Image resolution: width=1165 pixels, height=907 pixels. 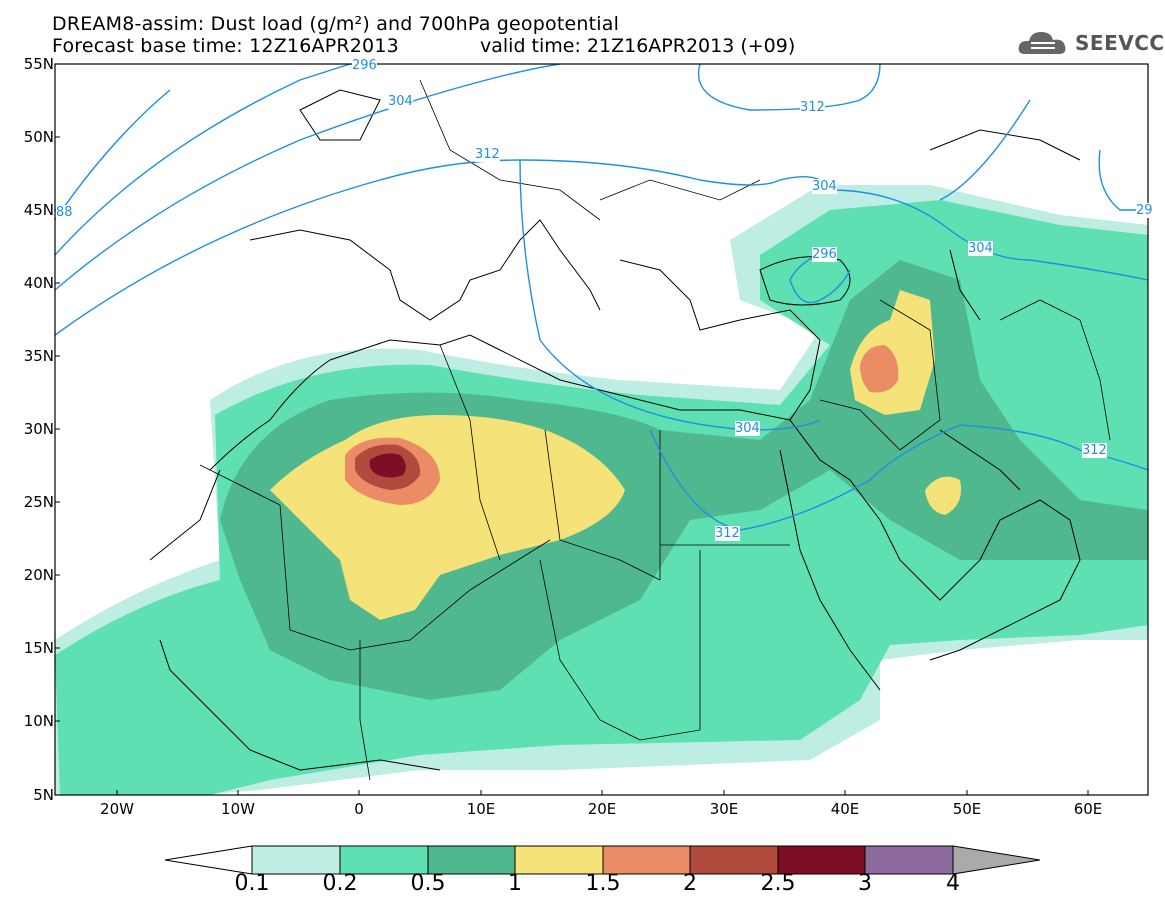 I want to click on lon-label: 10W, so click(x=238, y=809).